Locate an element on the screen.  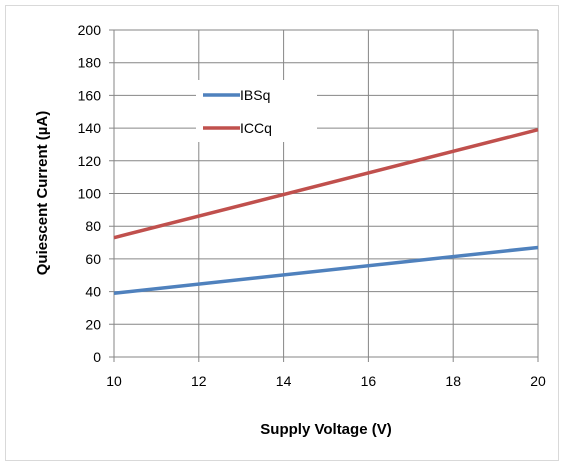
x-tick-label: 10 is located at coordinates (114, 381).